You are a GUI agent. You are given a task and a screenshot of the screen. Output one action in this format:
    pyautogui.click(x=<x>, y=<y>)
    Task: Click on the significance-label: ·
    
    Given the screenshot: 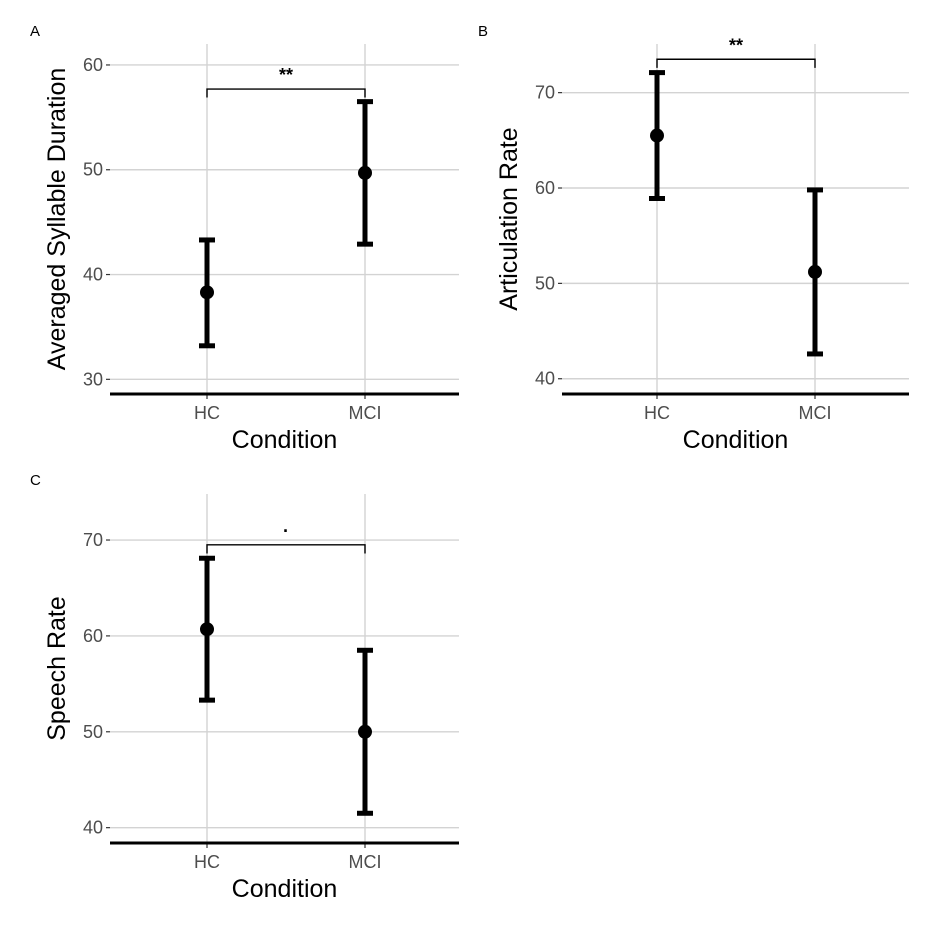 What is the action you would take?
    pyautogui.click(x=286, y=531)
    